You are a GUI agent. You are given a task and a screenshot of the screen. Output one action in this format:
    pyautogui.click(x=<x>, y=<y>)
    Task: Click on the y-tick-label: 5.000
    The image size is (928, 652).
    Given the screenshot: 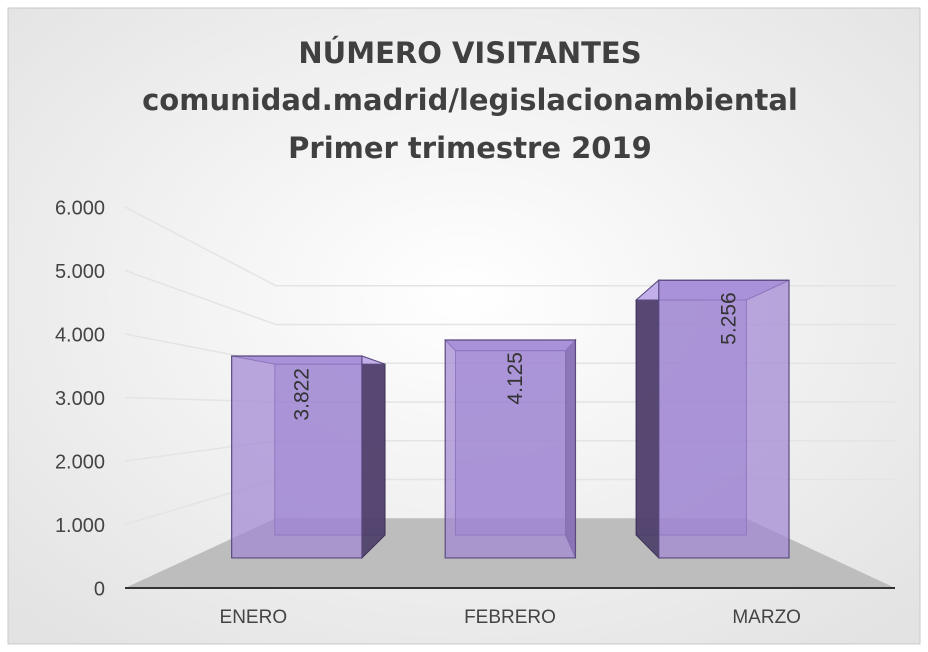 What is the action you would take?
    pyautogui.click(x=80, y=272)
    